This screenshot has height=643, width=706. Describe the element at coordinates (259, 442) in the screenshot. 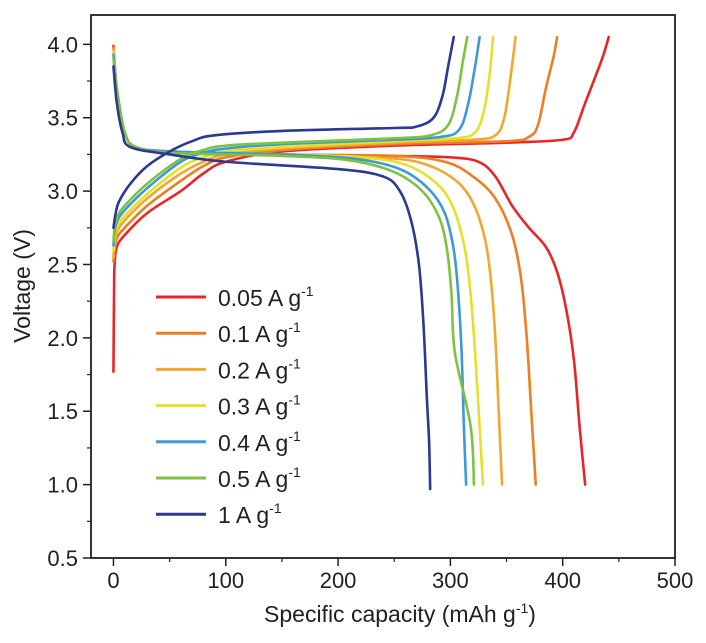

I see `legend-entry: 0.4 A g-1` at that location.